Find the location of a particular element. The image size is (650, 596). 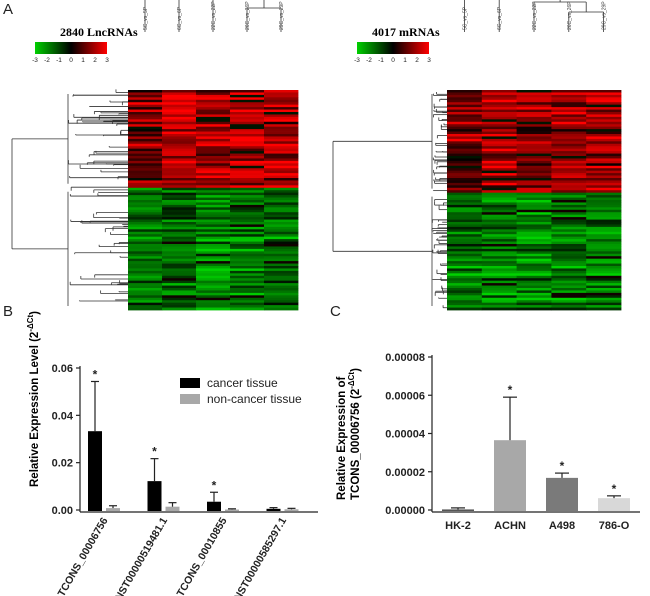

y-tick-label: 0.02 is located at coordinates (62, 464).